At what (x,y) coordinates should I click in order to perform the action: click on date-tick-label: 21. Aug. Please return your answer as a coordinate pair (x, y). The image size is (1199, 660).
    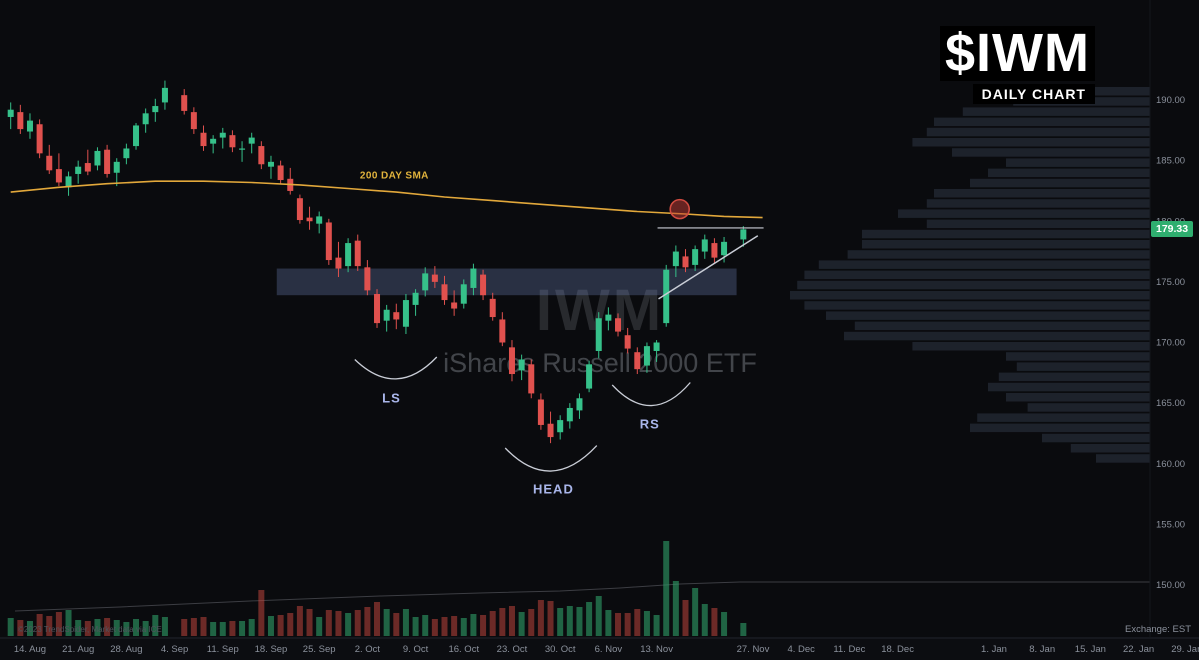
    Looking at the image, I should click on (78, 649).